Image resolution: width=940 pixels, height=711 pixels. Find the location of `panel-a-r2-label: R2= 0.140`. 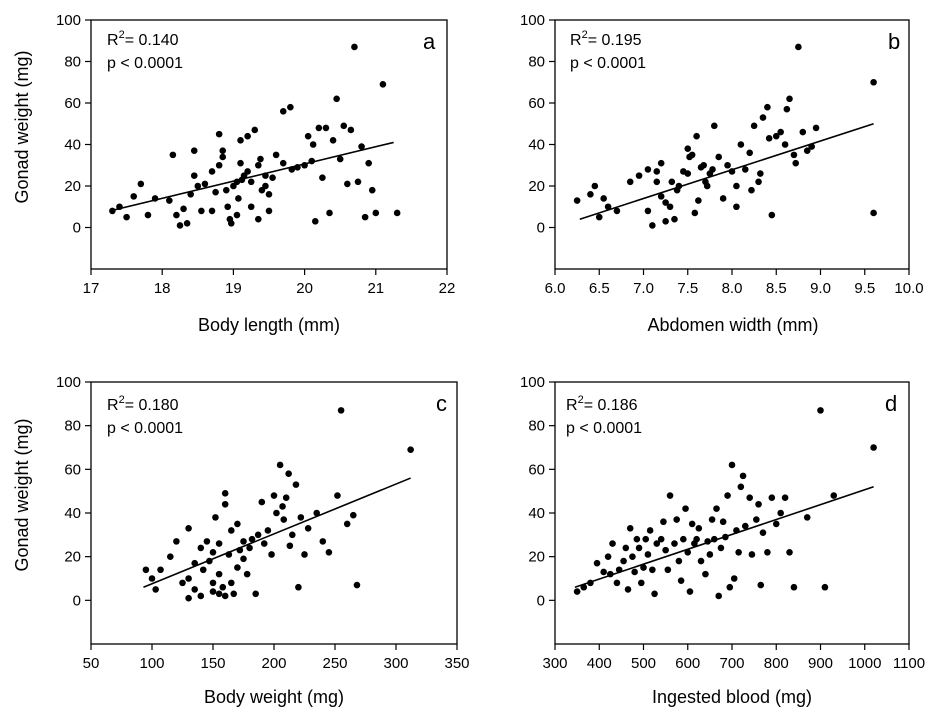

panel-a-r2-label: R2= 0.140 is located at coordinates (143, 39).